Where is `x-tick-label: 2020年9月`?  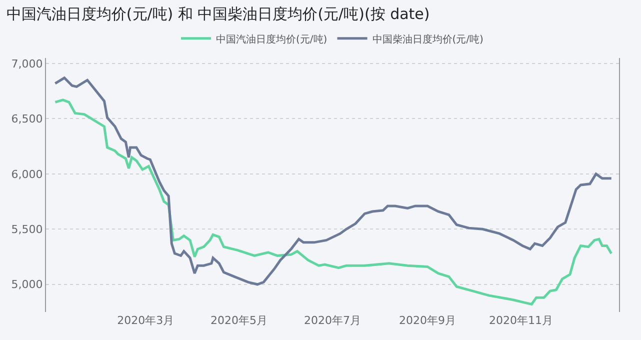 x-tick-label: 2020年9月 is located at coordinates (427, 320).